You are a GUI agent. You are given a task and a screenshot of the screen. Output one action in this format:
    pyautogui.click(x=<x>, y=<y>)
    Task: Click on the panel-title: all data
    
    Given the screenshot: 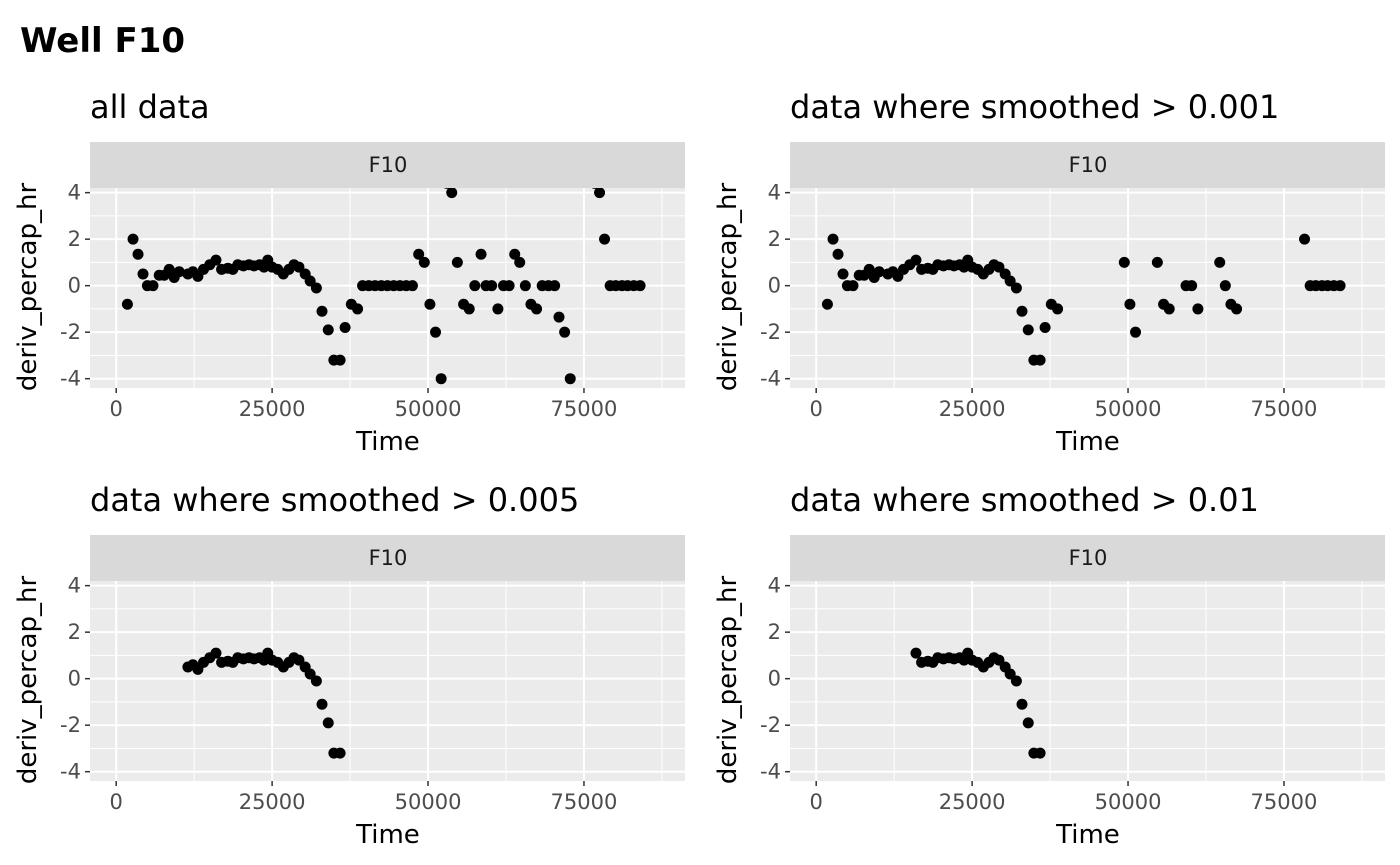 What is the action you would take?
    pyautogui.click(x=150, y=107)
    